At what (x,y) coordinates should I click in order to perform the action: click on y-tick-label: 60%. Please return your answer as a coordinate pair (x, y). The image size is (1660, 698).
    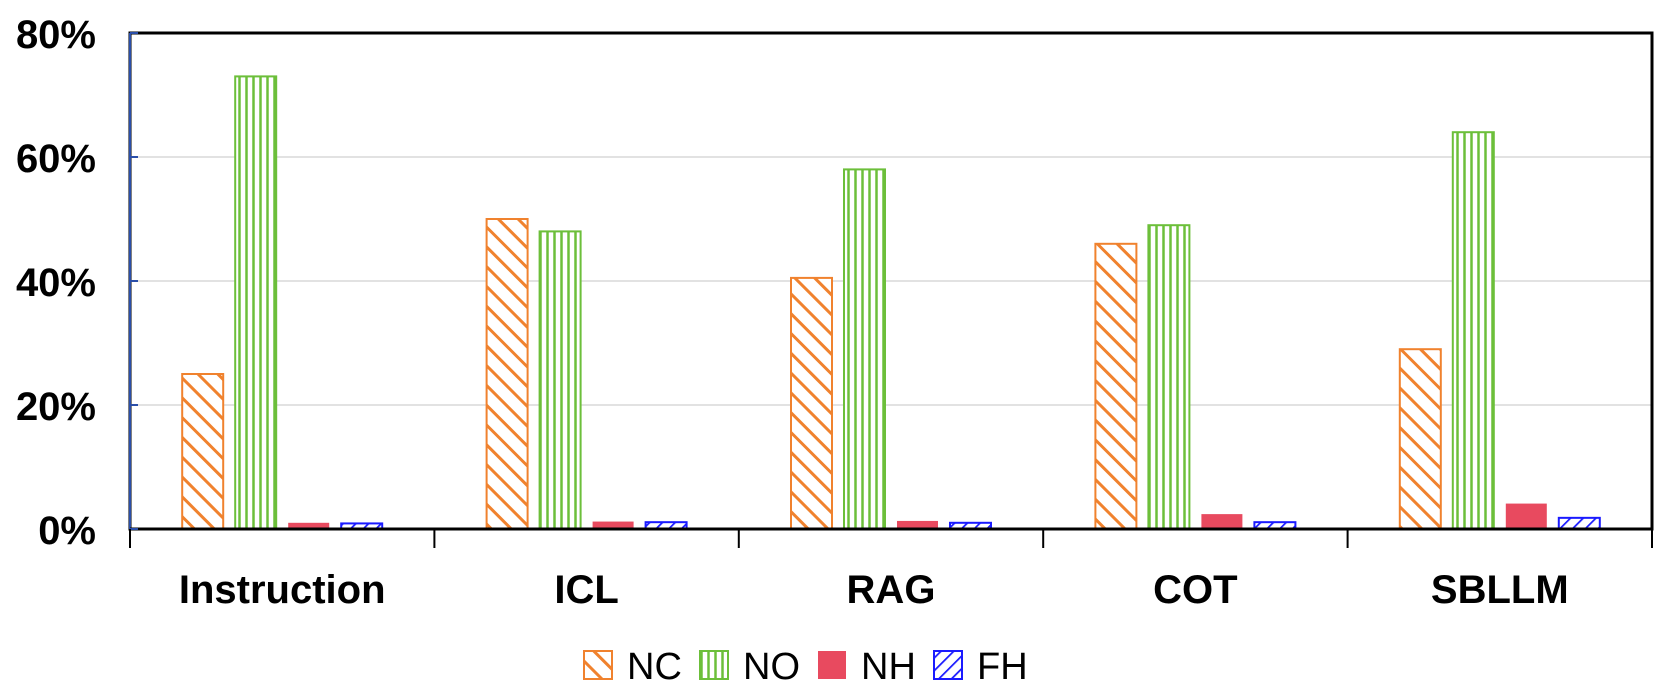
    Looking at the image, I should click on (56, 159).